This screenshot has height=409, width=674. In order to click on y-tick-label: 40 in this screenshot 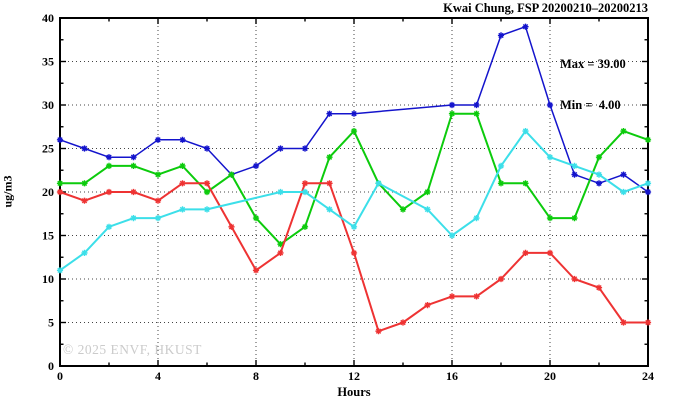, I will do `click(48, 18)`.